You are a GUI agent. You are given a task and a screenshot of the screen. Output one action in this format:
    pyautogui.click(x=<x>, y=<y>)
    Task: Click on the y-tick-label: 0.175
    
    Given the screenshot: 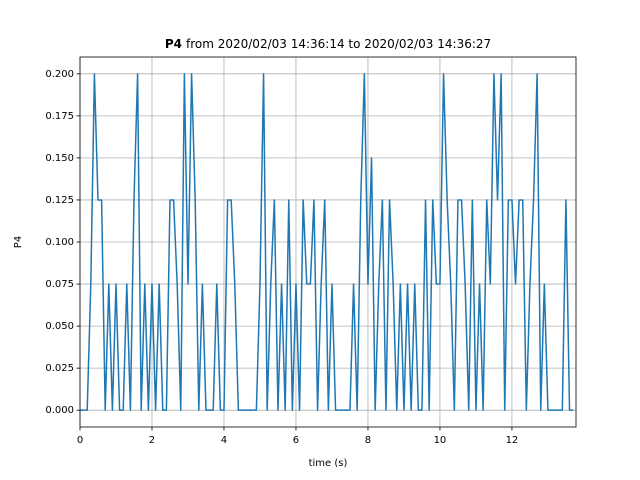 What is the action you would take?
    pyautogui.click(x=59, y=116)
    